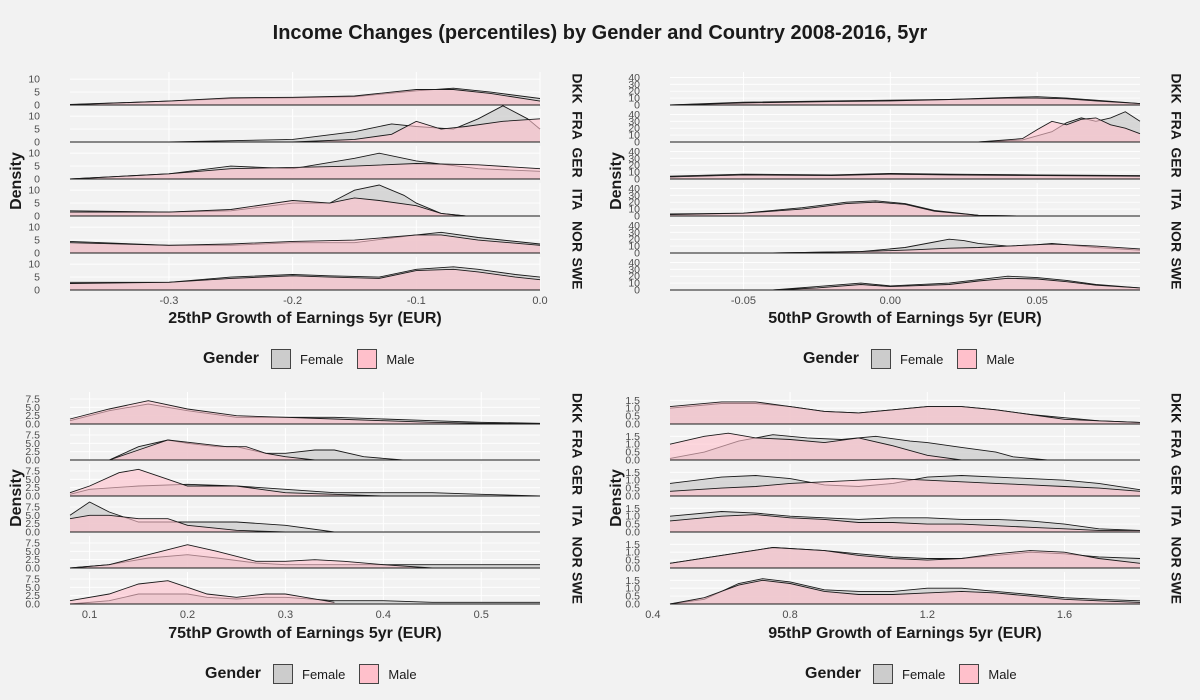 This screenshot has width=1200, height=700. What do you see at coordinates (1176, 125) in the screenshot?
I see `facet-strip-label: FRA` at bounding box center [1176, 125].